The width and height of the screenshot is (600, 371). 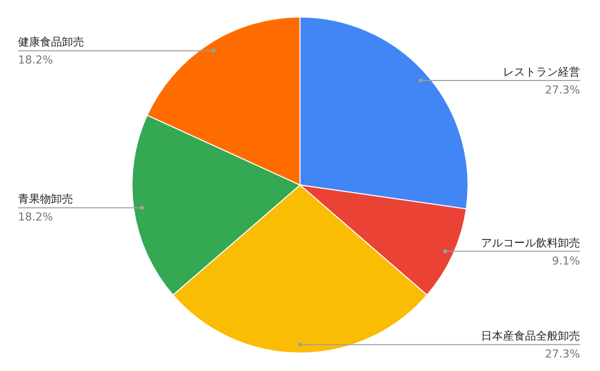 What do you see at coordinates (566, 261) in the screenshot?
I see `data-label: 9.1%` at bounding box center [566, 261].